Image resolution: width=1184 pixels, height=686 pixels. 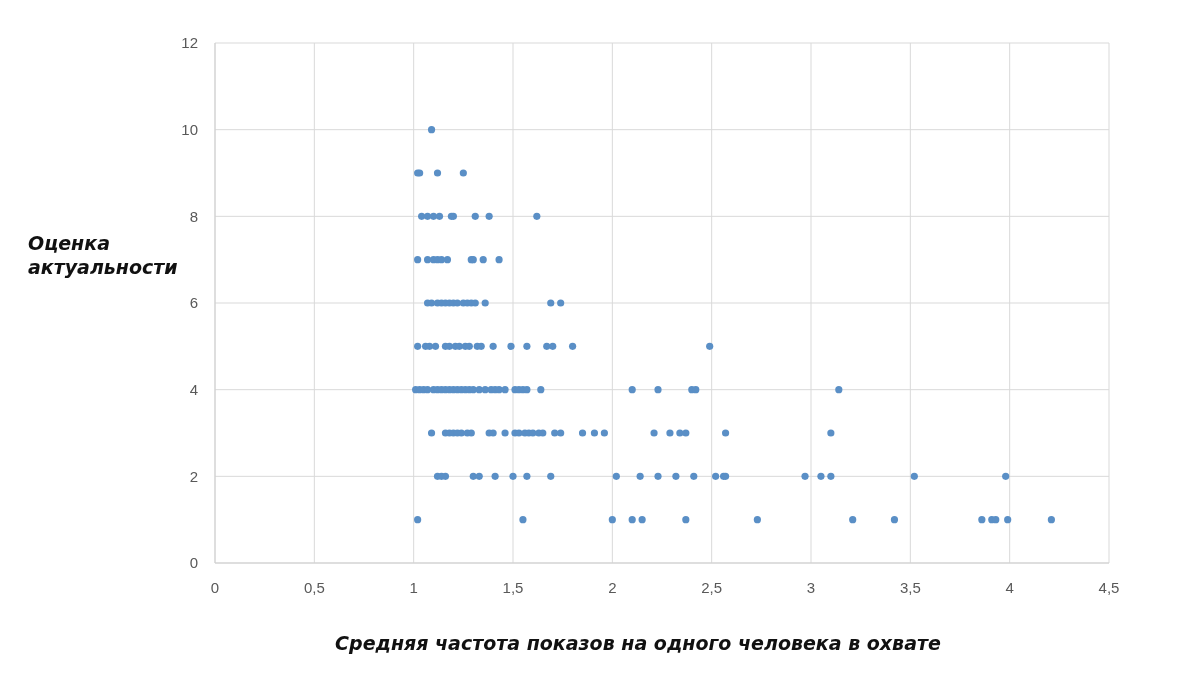 I want to click on y-tick-label: 4, so click(x=193, y=389).